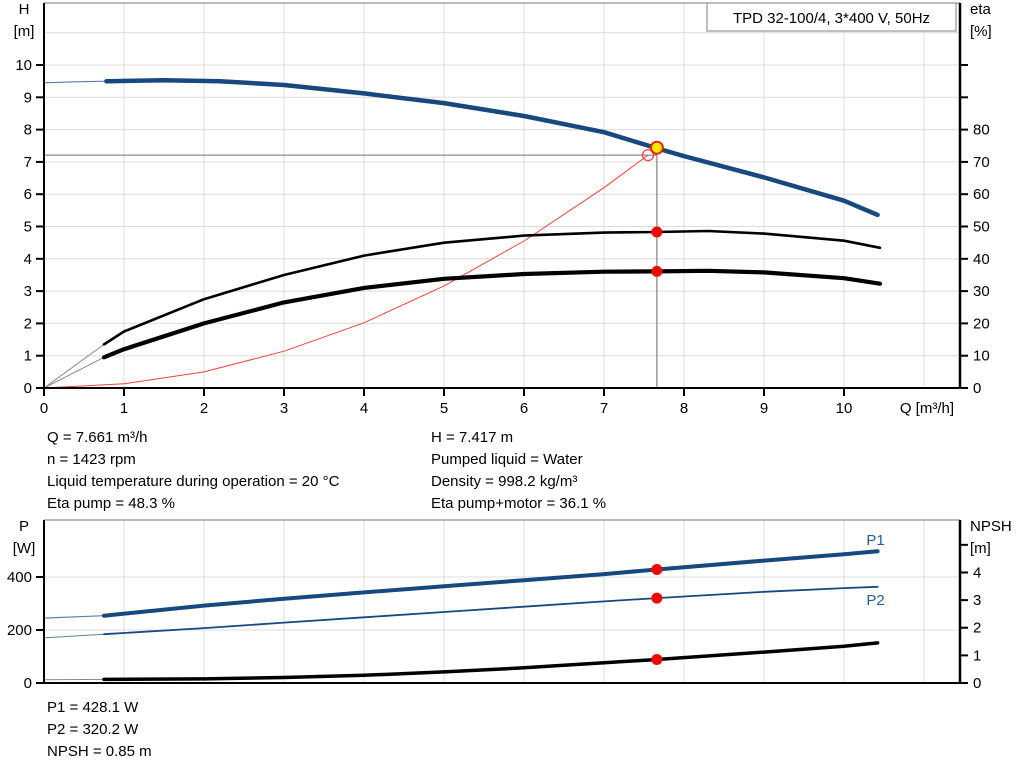 This screenshot has width=1024, height=781. I want to click on right-axis-title: [m], so click(980, 548).